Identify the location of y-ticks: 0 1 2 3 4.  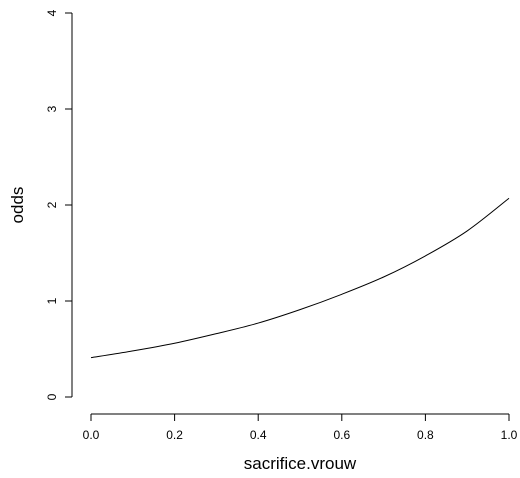
(58, 204).